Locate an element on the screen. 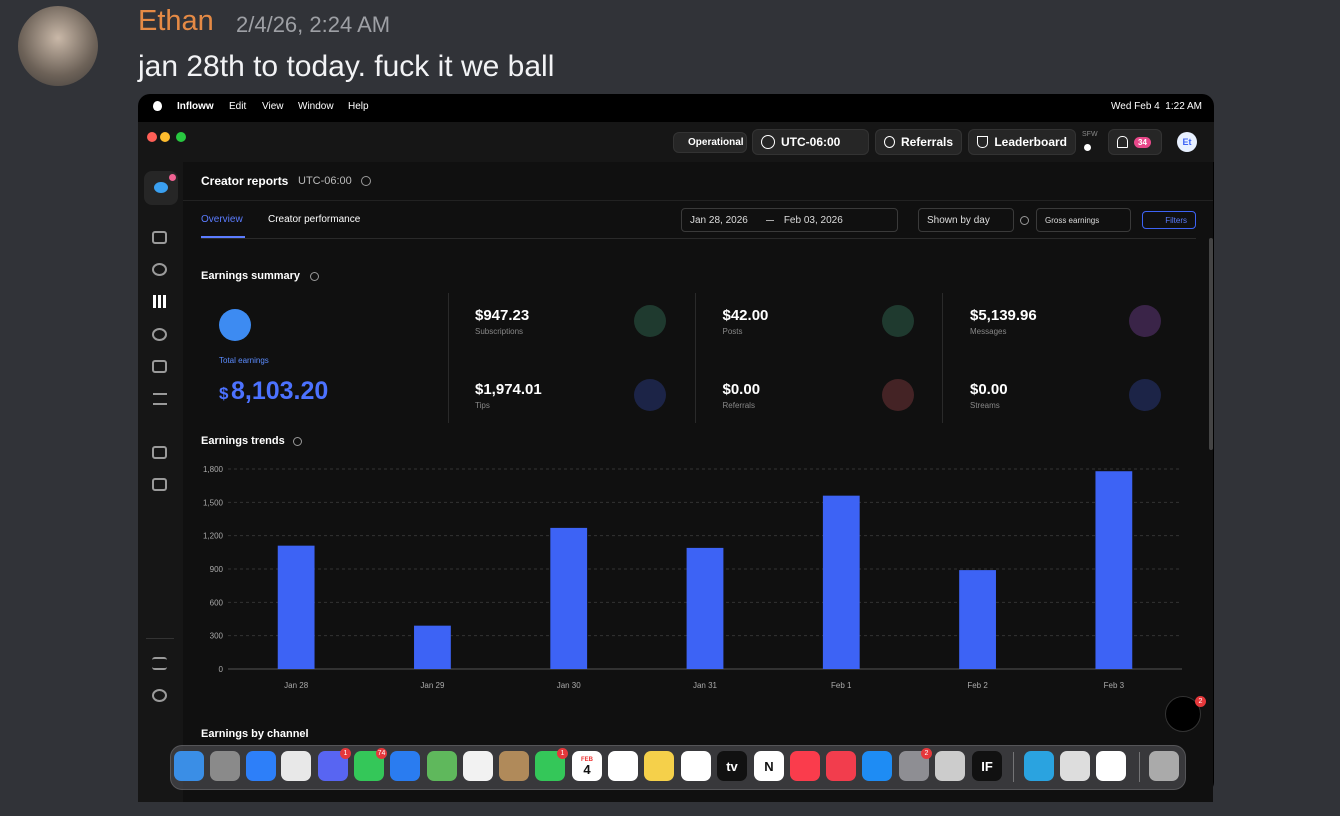 This screenshot has width=1340, height=816. tab: Creator performance is located at coordinates (314, 219).